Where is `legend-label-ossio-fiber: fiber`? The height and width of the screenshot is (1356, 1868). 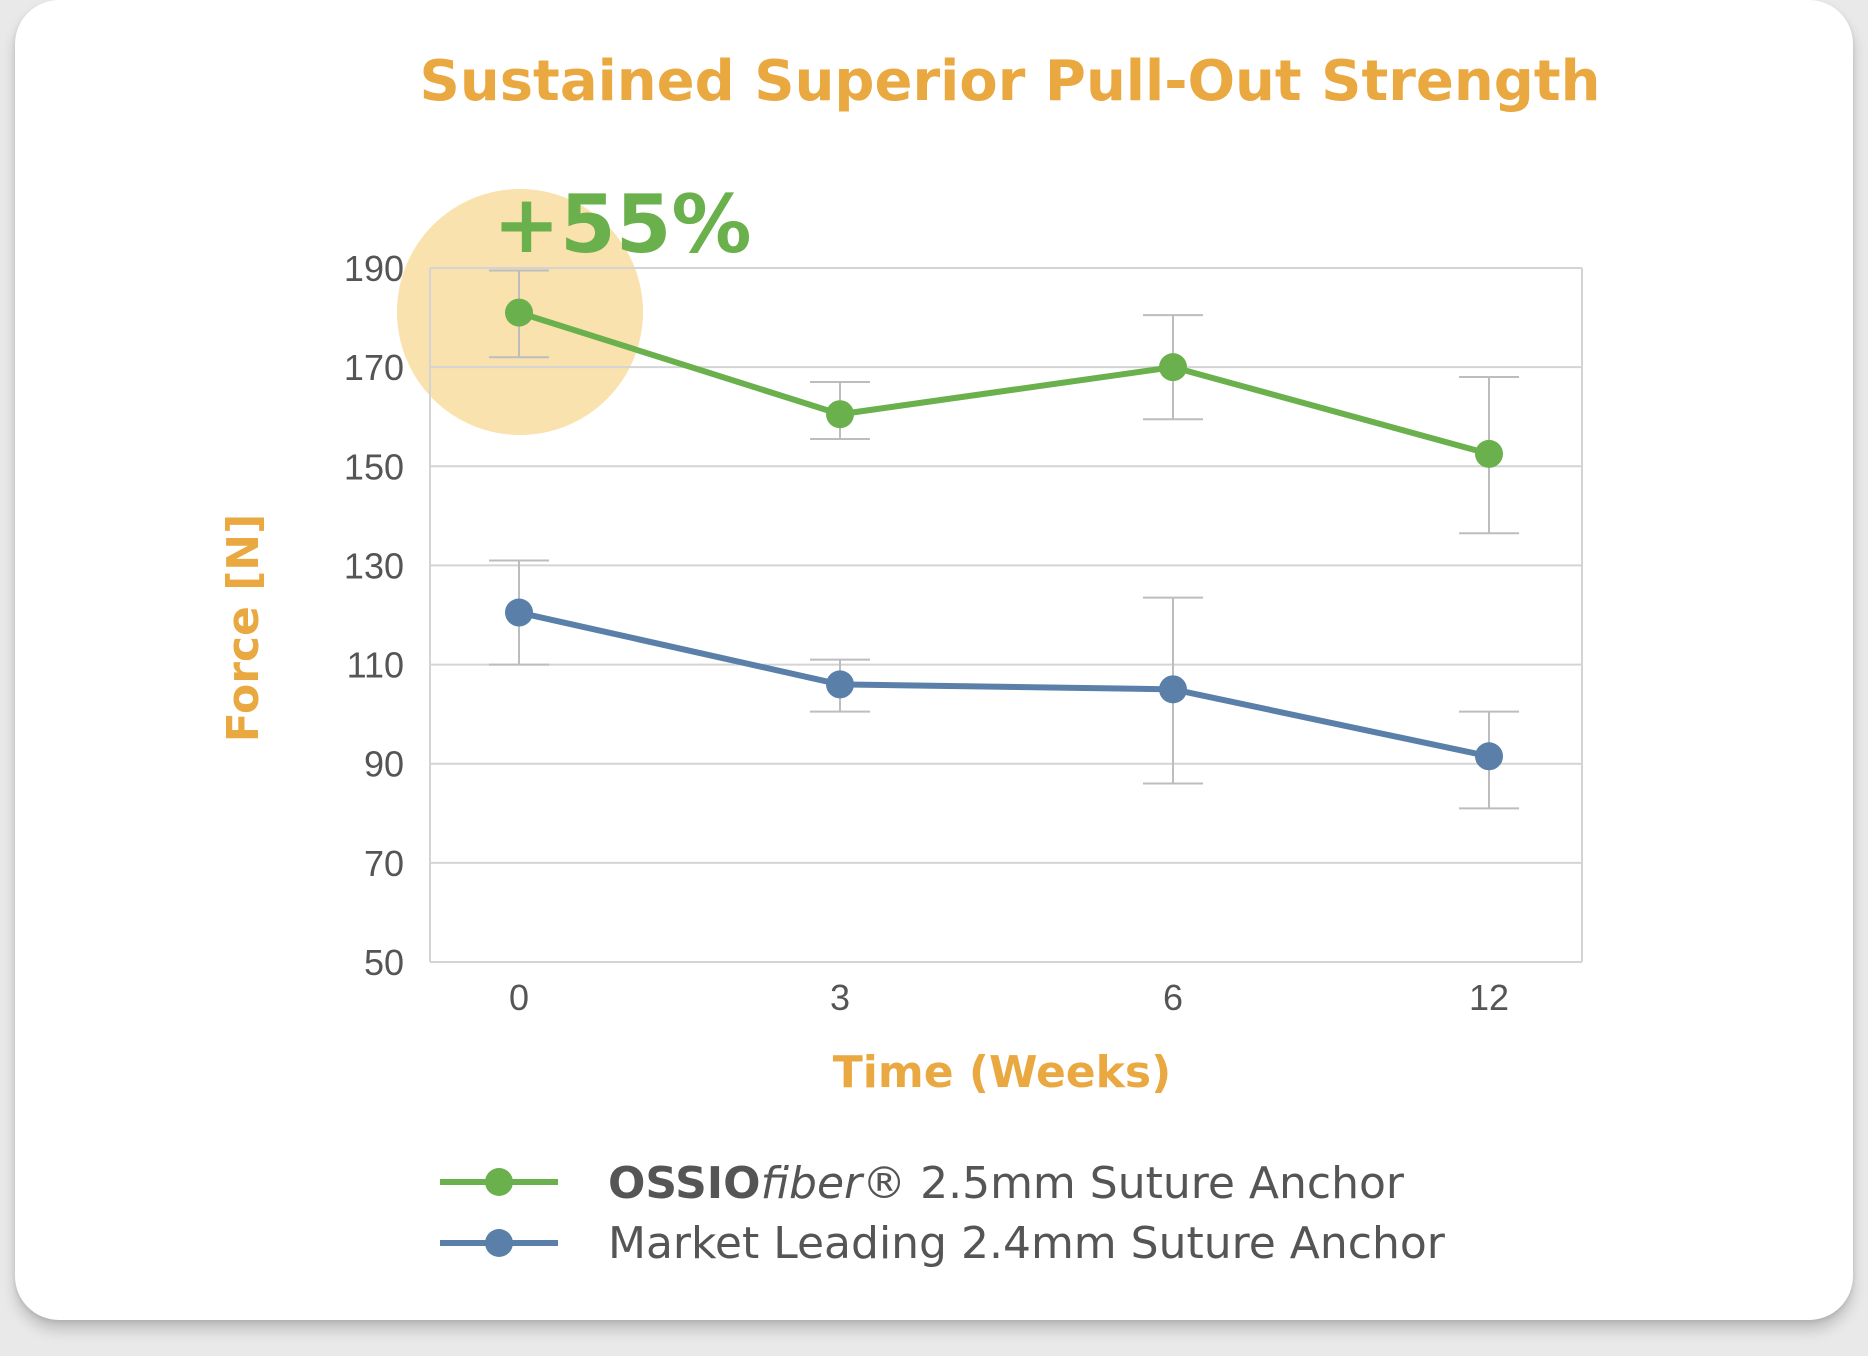
legend-label-ossio-fiber: fiber is located at coordinates (813, 1183).